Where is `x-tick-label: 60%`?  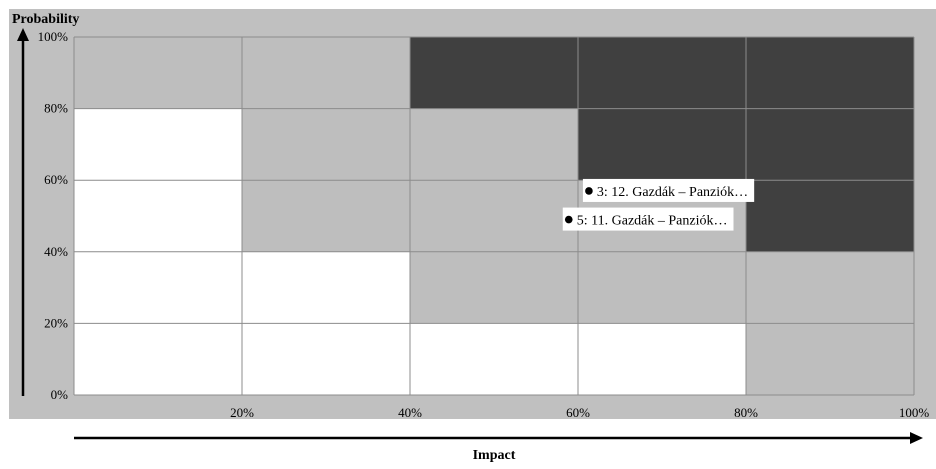
x-tick-label: 60% is located at coordinates (578, 412).